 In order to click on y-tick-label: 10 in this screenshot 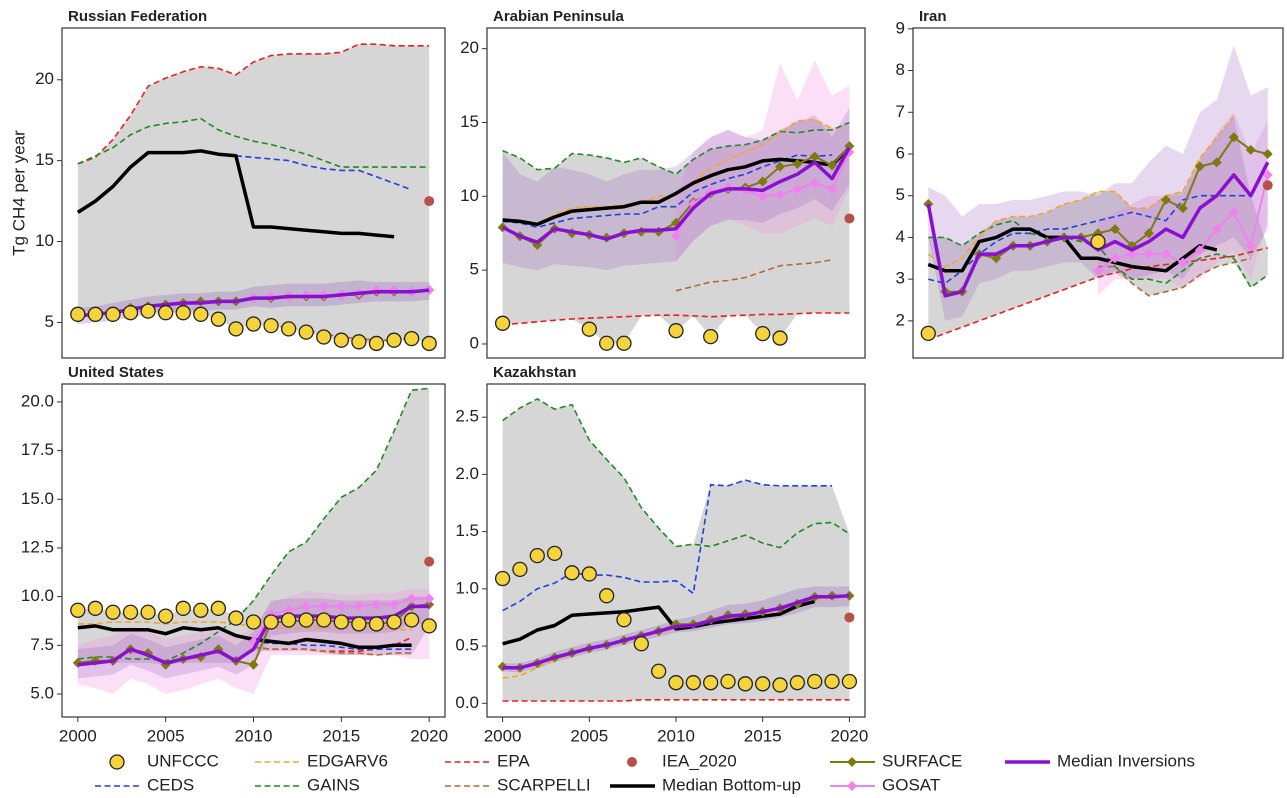, I will do `click(44, 240)`.